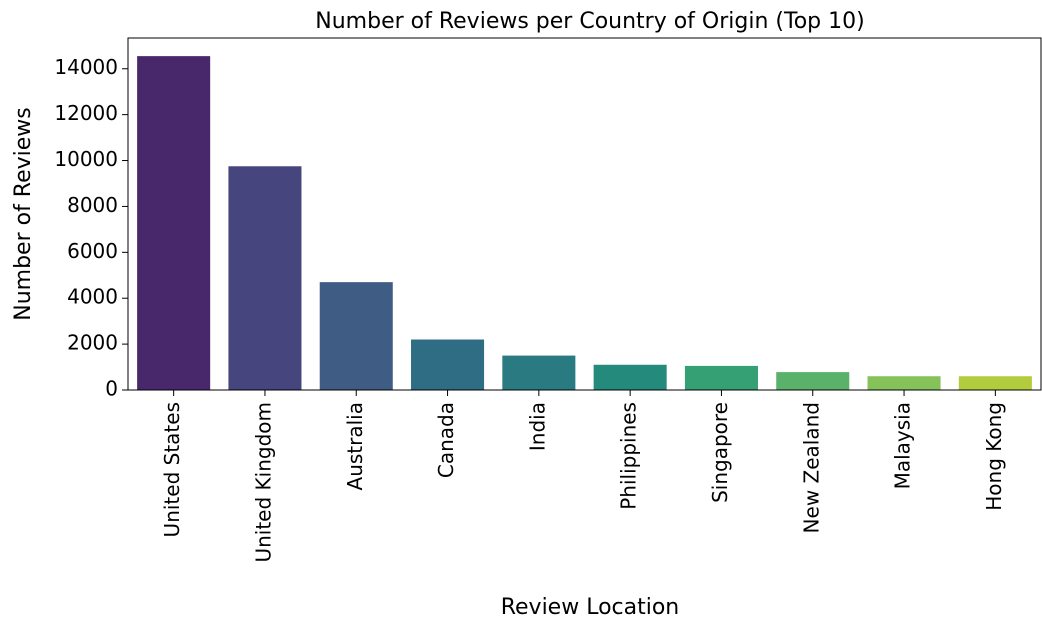  What do you see at coordinates (86, 159) in the screenshot?
I see `y-tick-label: 10000` at bounding box center [86, 159].